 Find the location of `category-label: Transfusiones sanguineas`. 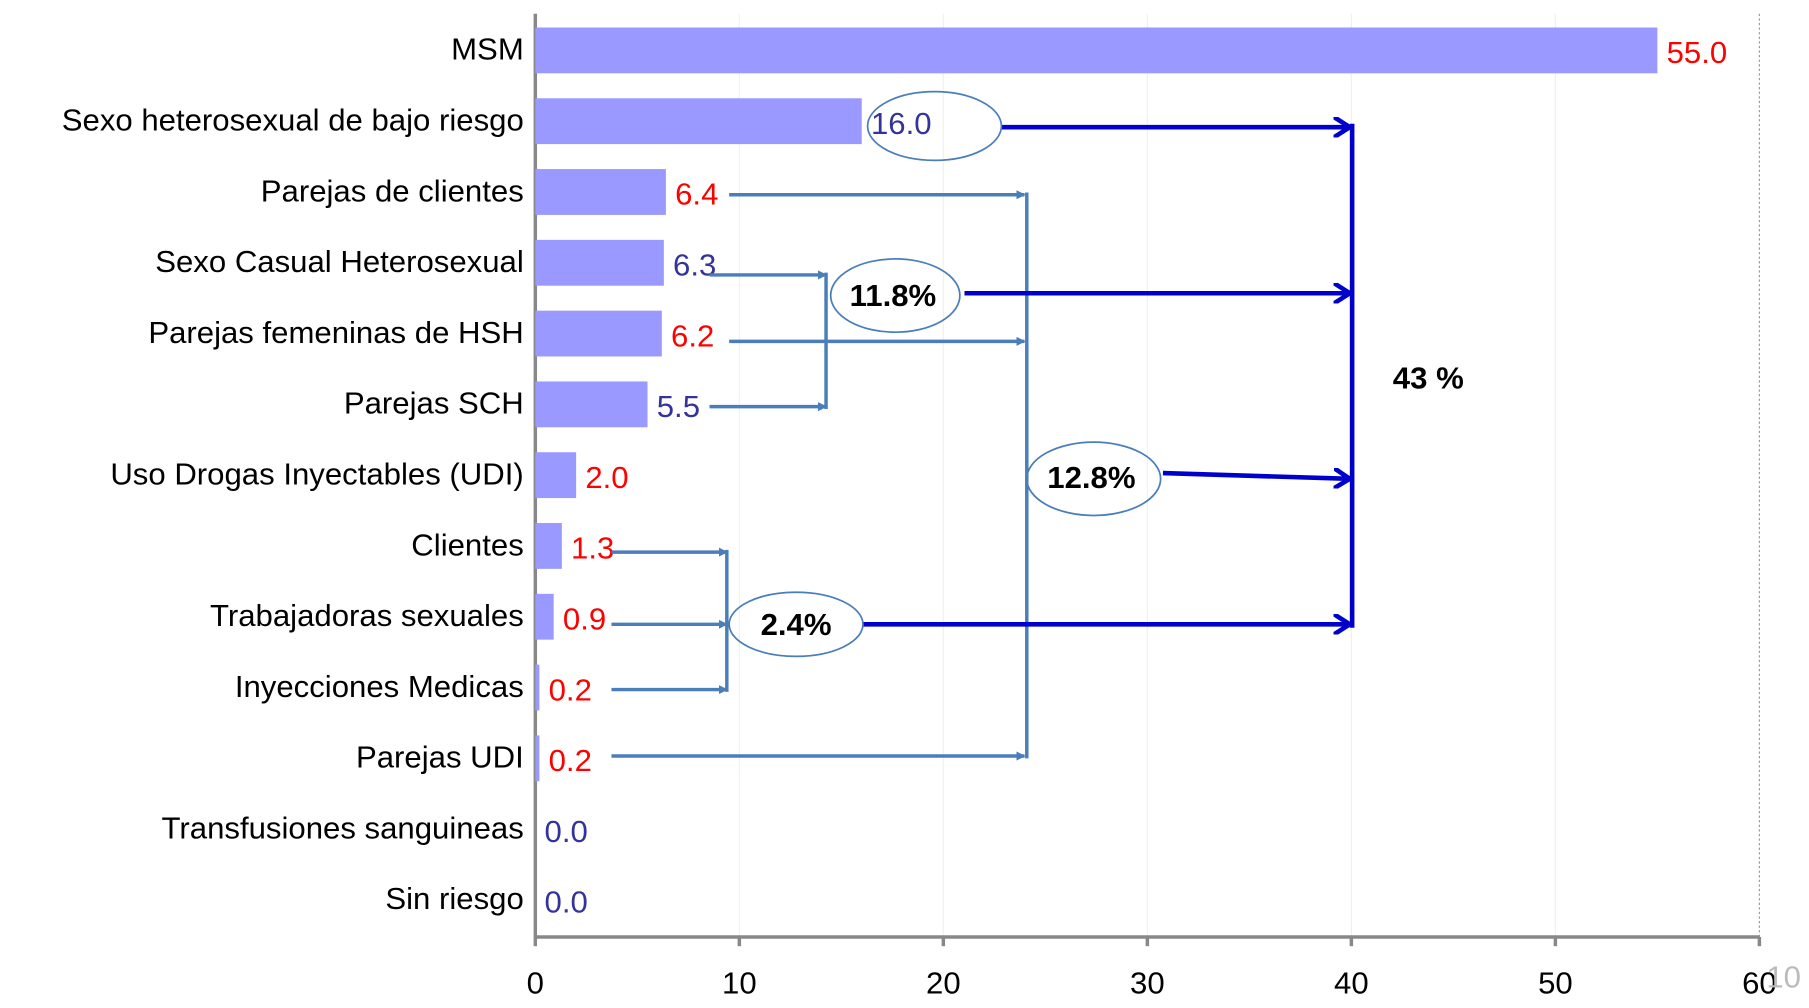

category-label: Transfusiones sanguineas is located at coordinates (343, 828).